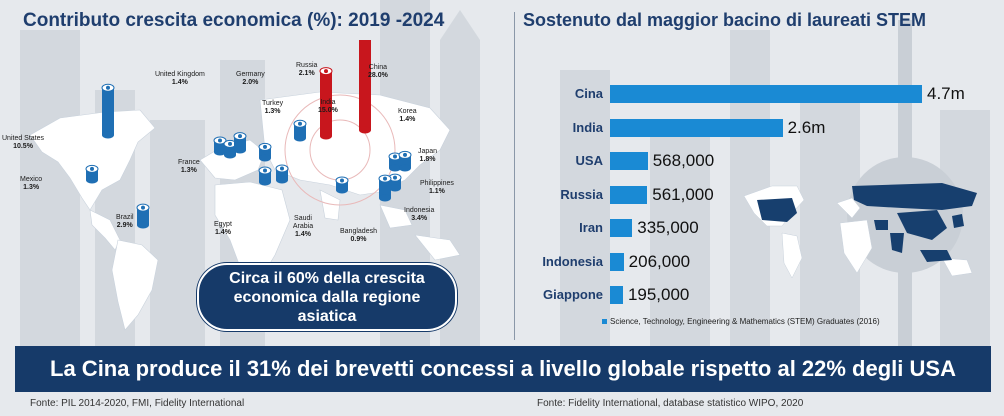  Describe the element at coordinates (23, 142) in the screenshot. I see `label-united-states: United States 10.5%` at that location.